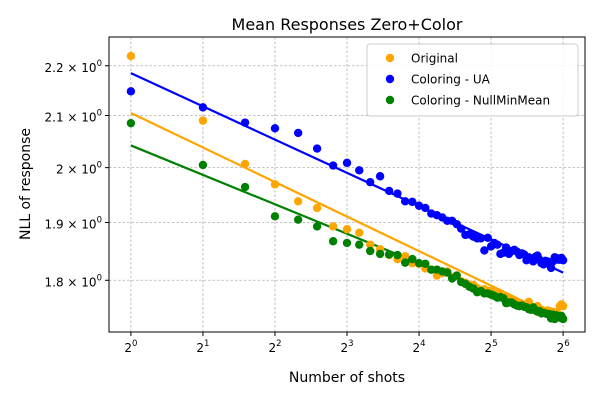  What do you see at coordinates (480, 101) in the screenshot?
I see `legend-label-coloring-nullminmean: Coloring - NullMinMean` at bounding box center [480, 101].